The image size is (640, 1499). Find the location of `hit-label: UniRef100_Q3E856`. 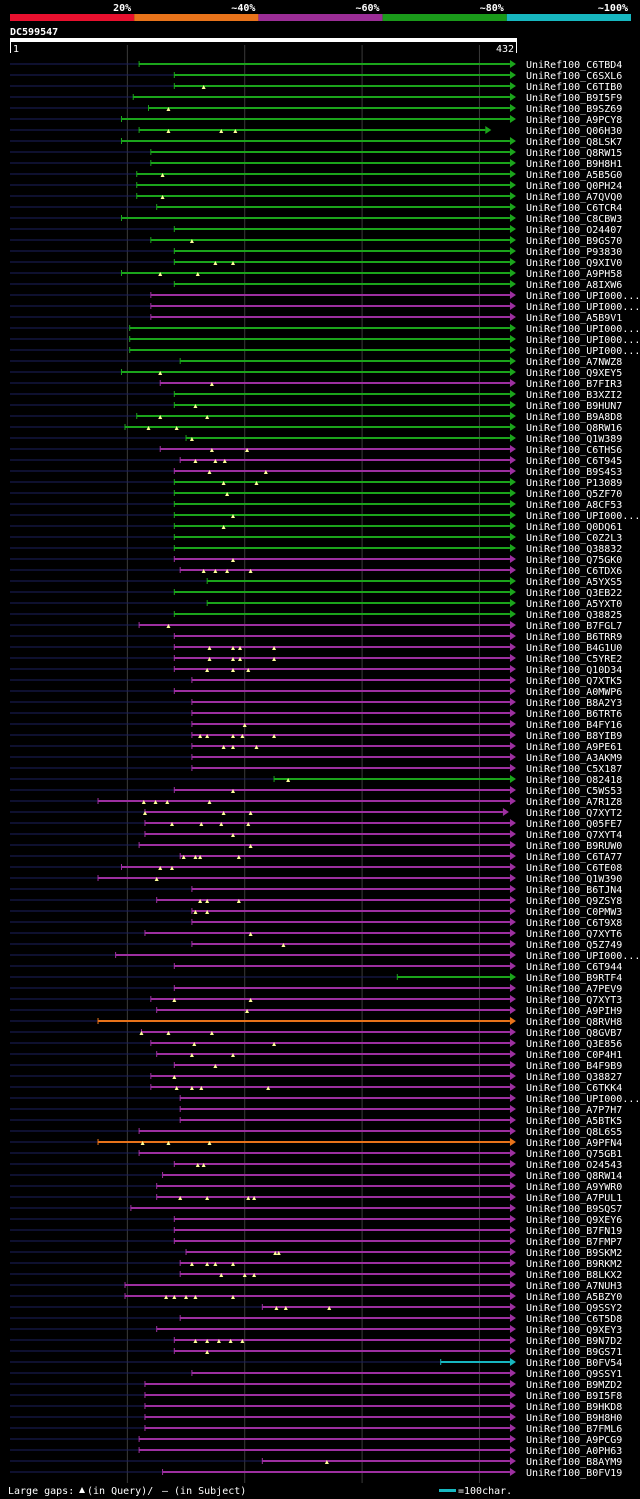

hit-label: UniRef100_Q3E856 is located at coordinates (574, 1044).